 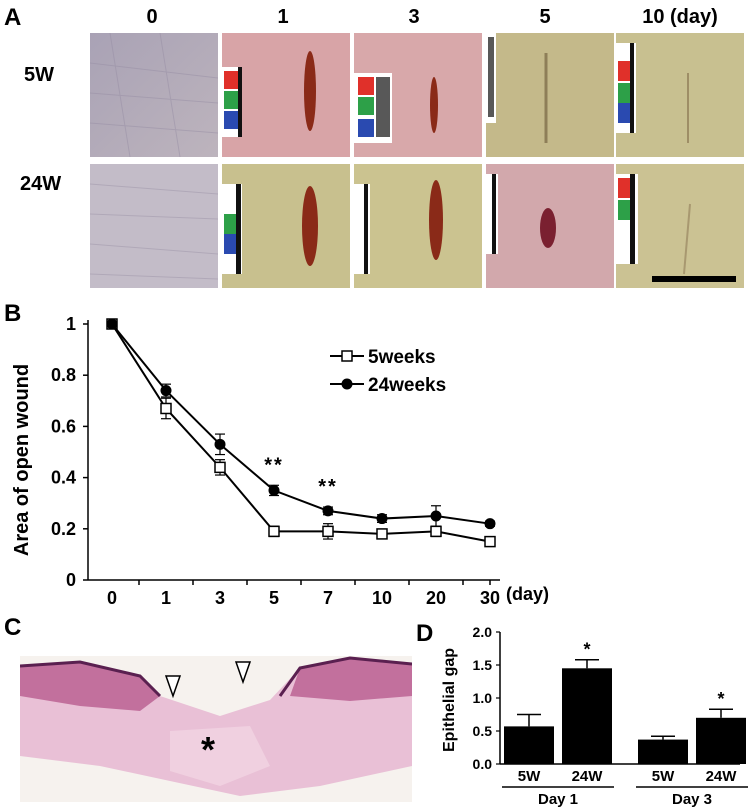 I want to click on legend-label-5weeks: 5weeks, so click(x=402, y=357).